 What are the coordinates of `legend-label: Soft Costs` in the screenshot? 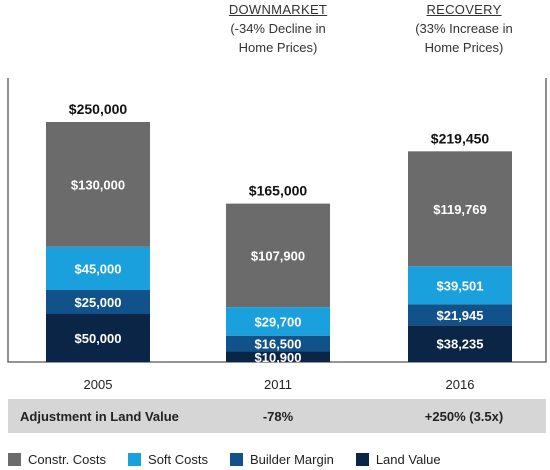 It's located at (178, 459).